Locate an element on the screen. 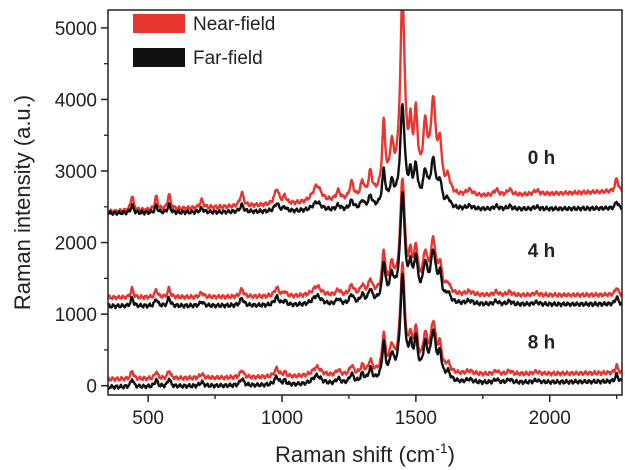 The height and width of the screenshot is (470, 625). annotations: 0 h 4 h 8 h is located at coordinates (541, 251).